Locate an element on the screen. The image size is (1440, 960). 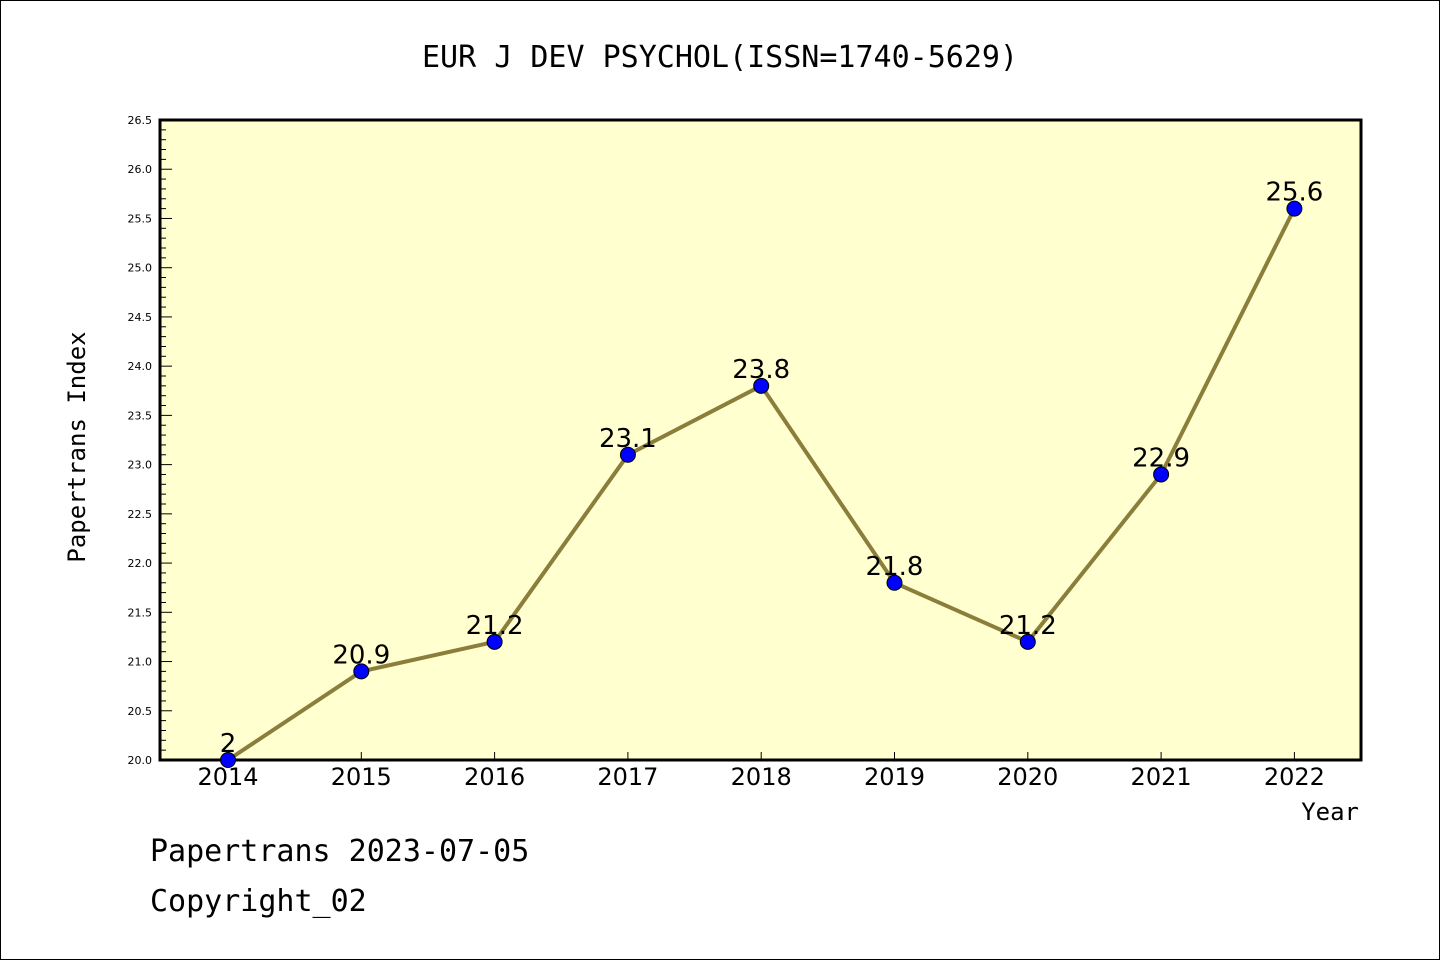
footer-date: Papertrans 2023-07-05 is located at coordinates (340, 851).